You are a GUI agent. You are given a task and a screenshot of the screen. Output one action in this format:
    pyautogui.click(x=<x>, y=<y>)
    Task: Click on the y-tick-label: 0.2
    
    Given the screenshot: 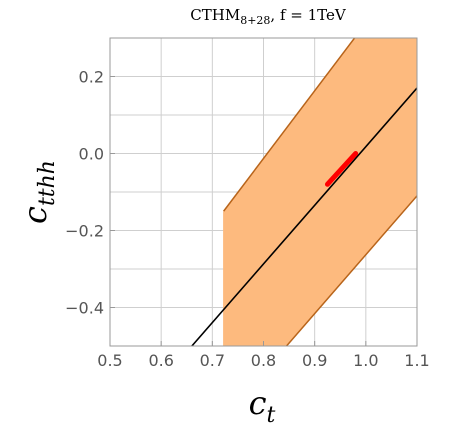 What is the action you would take?
    pyautogui.click(x=91, y=77)
    